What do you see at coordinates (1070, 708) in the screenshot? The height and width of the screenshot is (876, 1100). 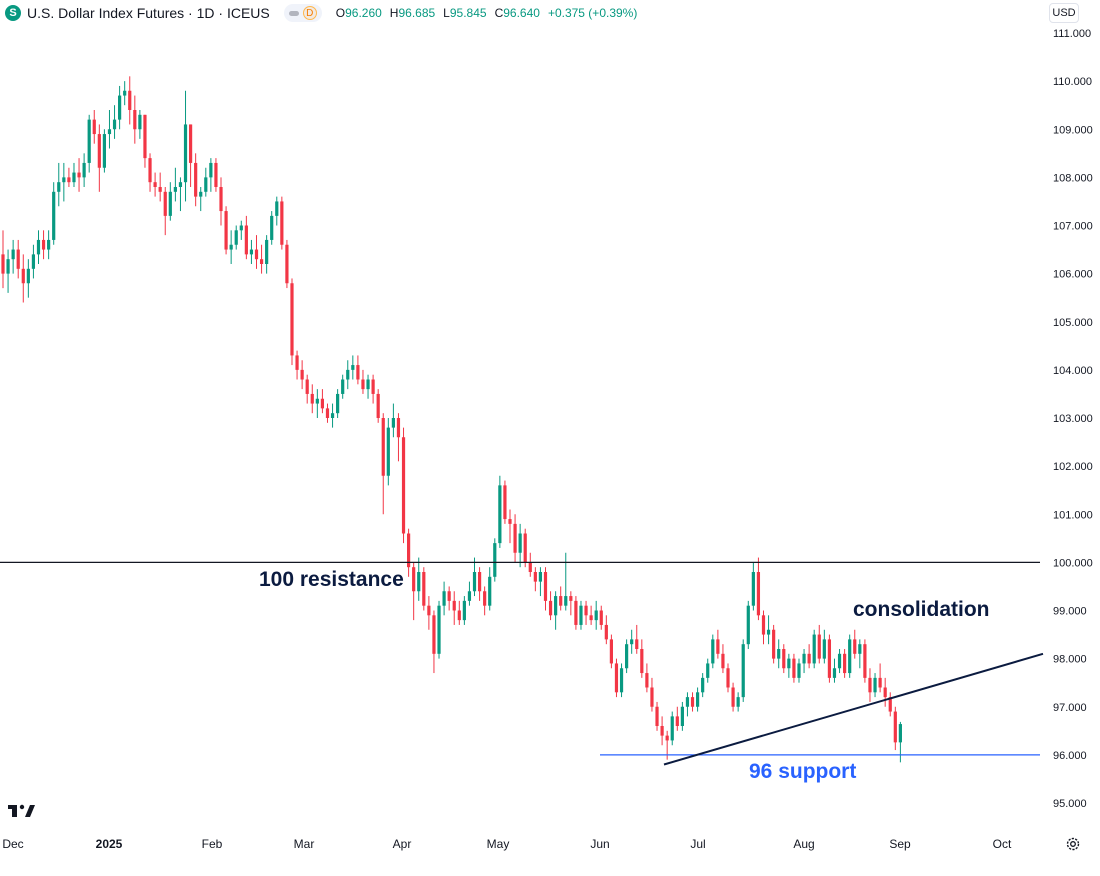 I see `y-tick-label: 97.000` at bounding box center [1070, 708].